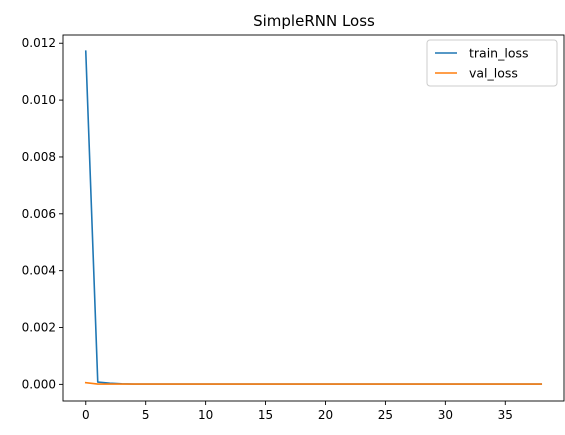 The width and height of the screenshot is (565, 435). Describe the element at coordinates (205, 415) in the screenshot. I see `x-tick-label: 10` at that location.